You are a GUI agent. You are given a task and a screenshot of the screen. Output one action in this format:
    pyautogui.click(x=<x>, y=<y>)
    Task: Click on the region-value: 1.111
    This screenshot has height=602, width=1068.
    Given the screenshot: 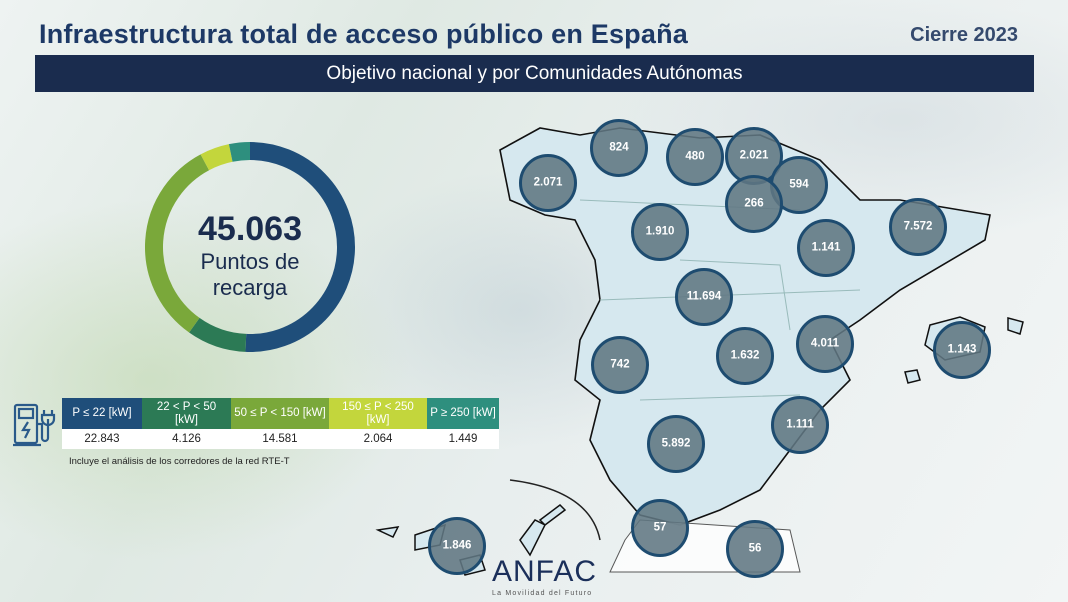 What is the action you would take?
    pyautogui.click(x=800, y=424)
    